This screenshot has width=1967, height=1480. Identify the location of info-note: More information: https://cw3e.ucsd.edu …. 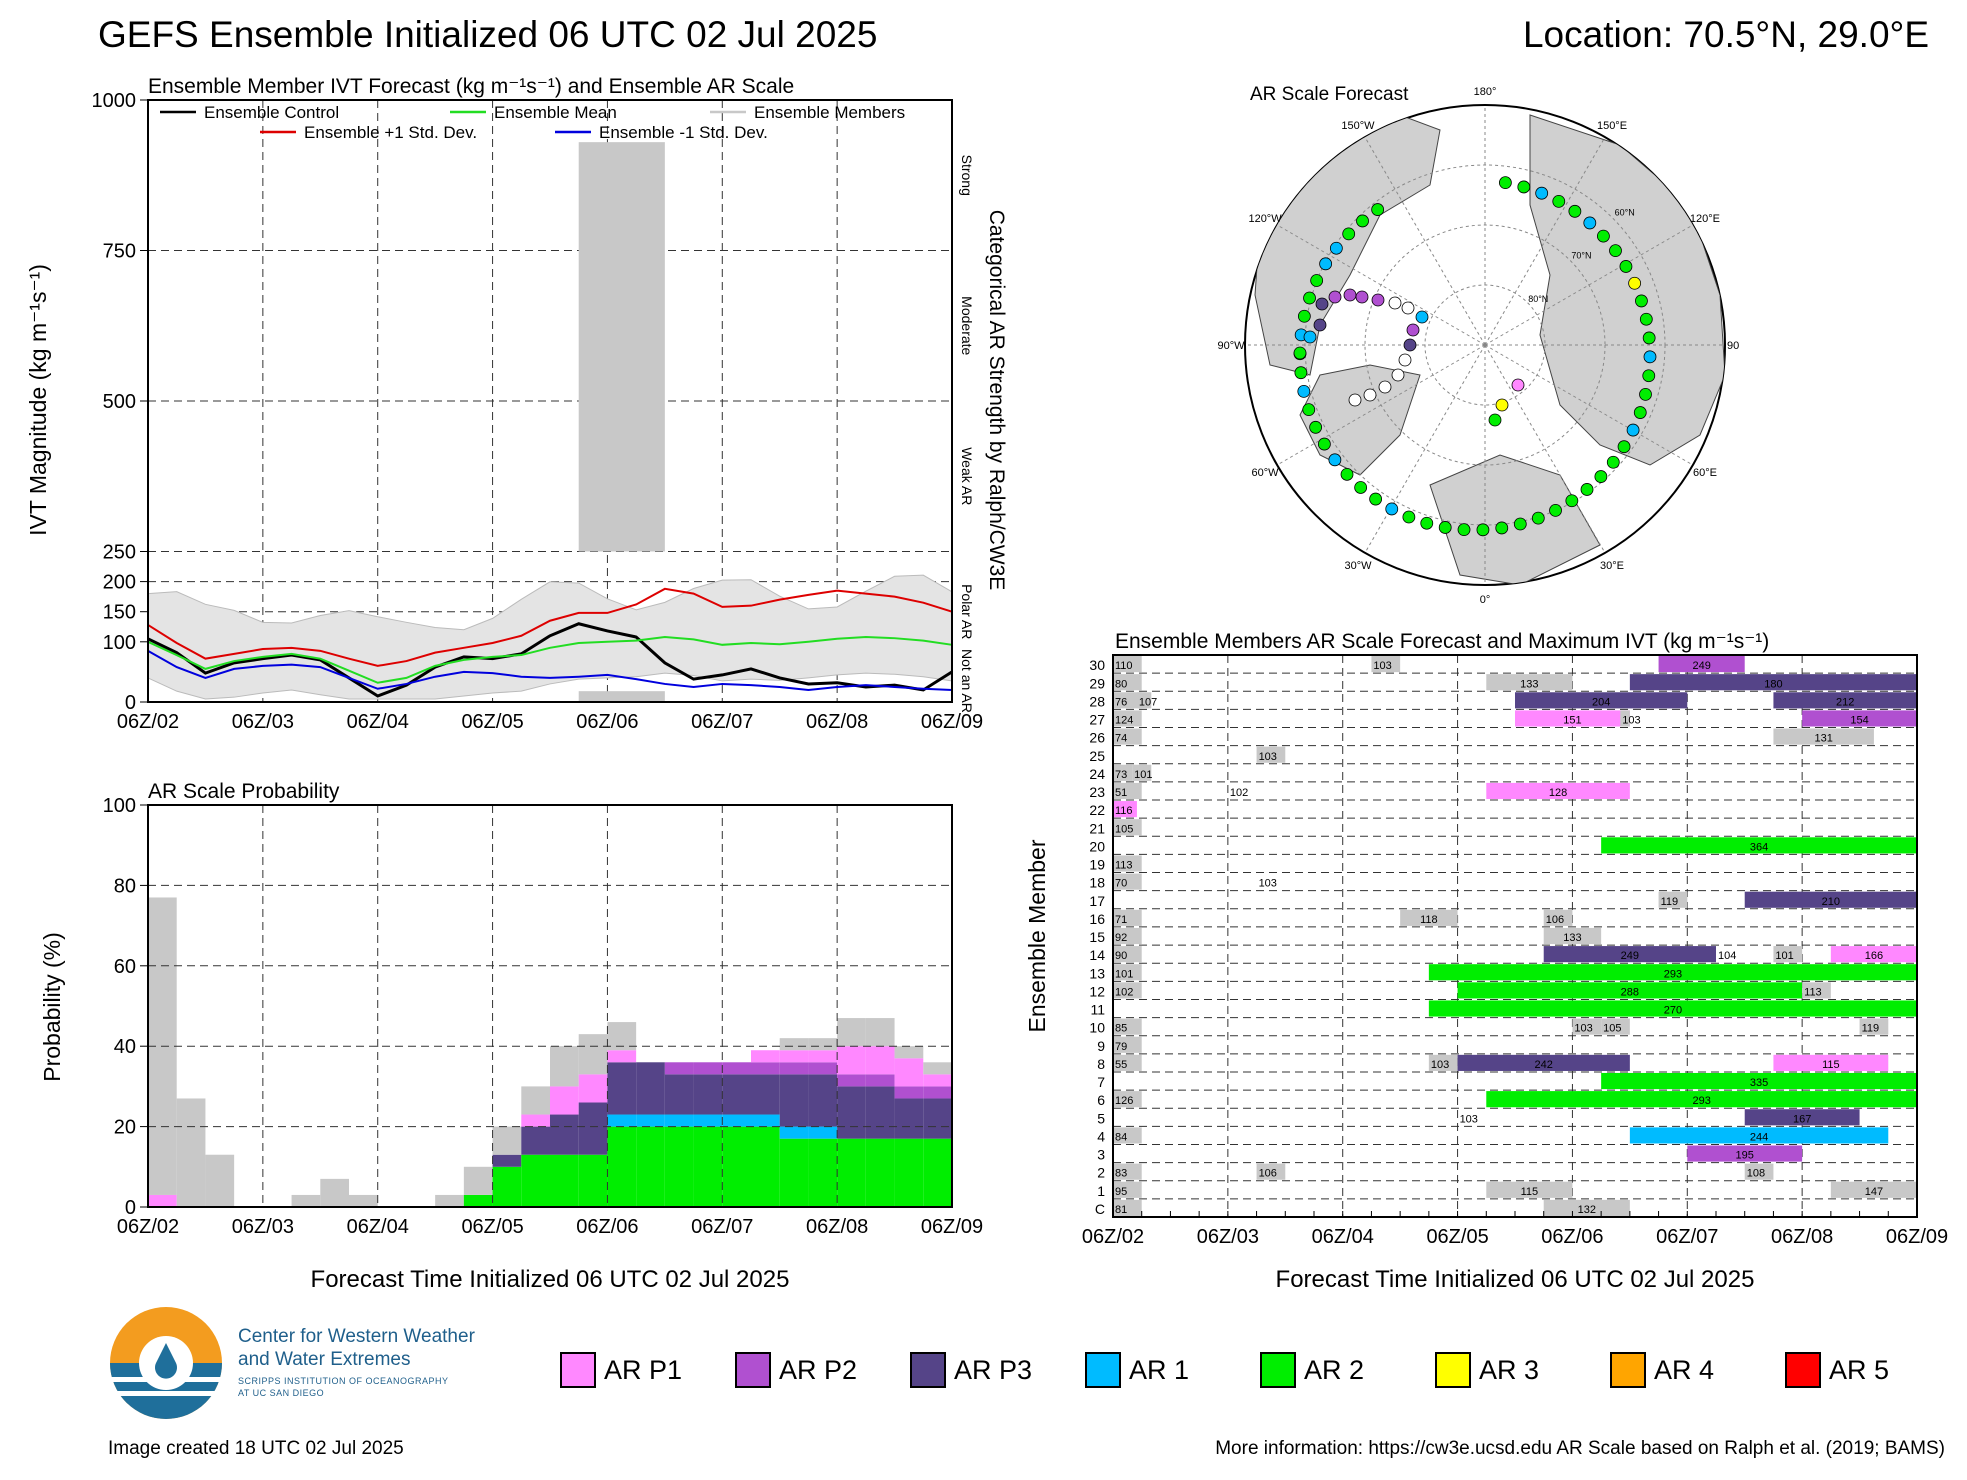
(1580, 1448).